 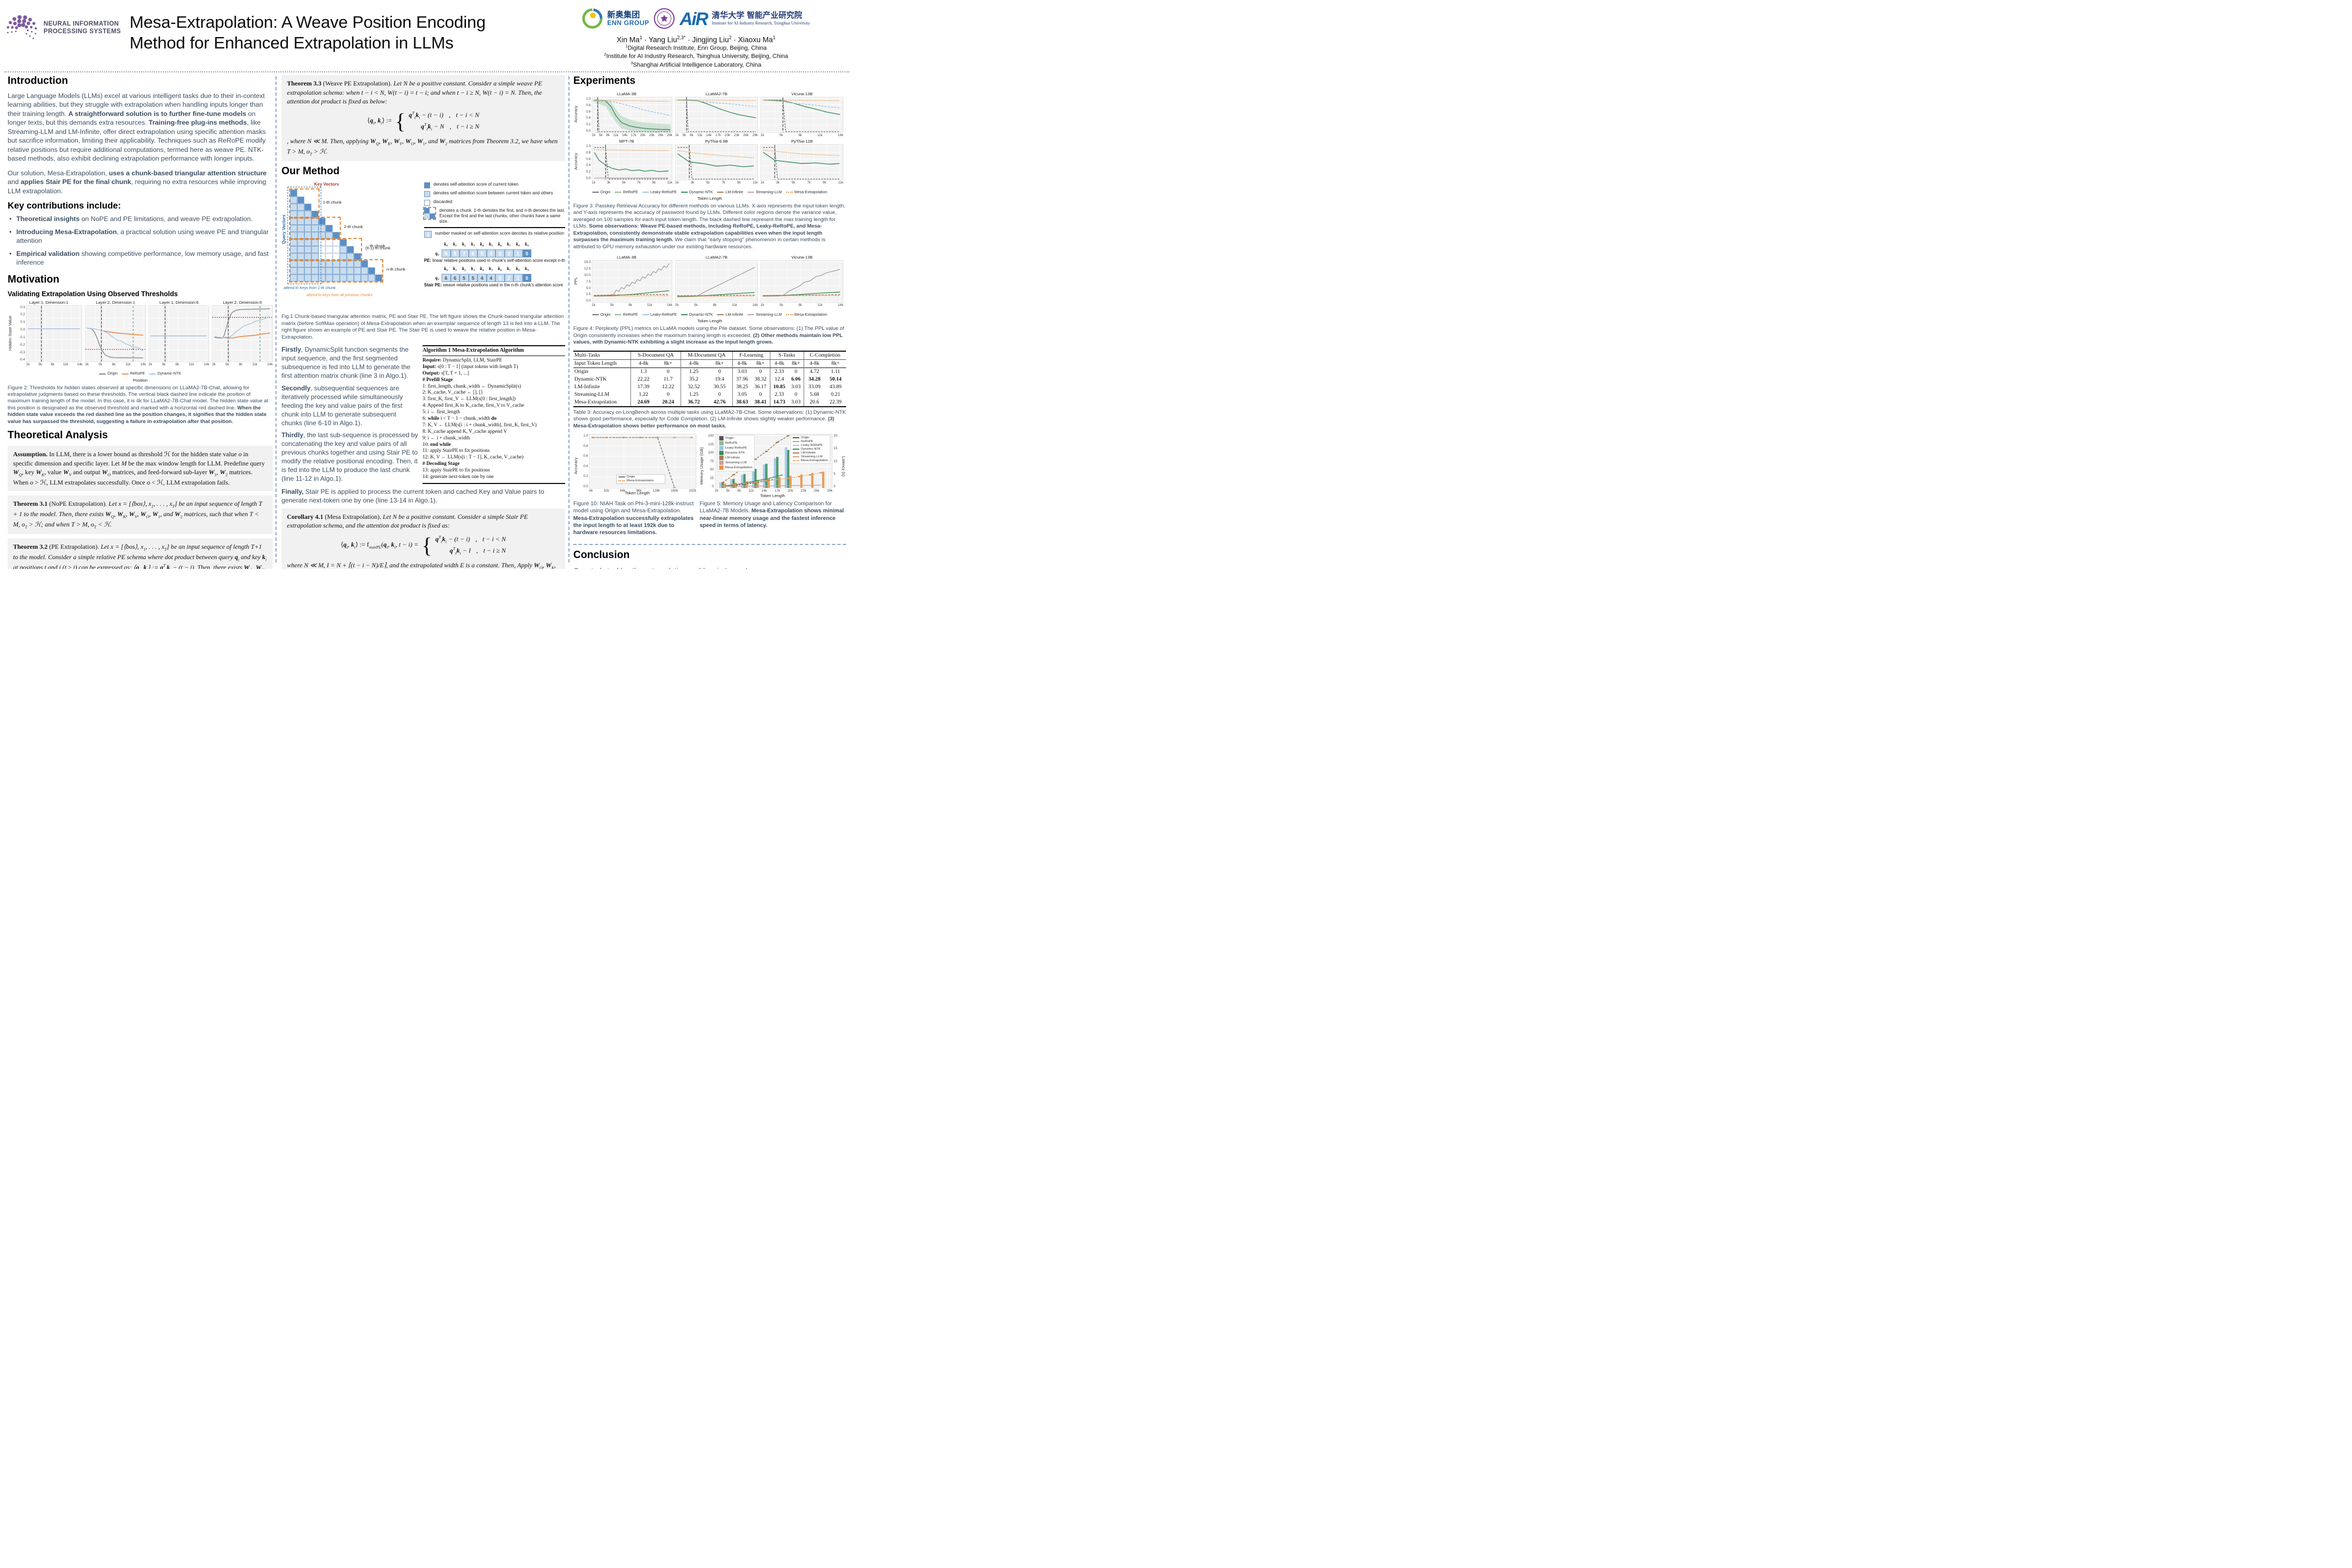 I want to click on key-vectors-label: Key Vectors, so click(x=326, y=184).